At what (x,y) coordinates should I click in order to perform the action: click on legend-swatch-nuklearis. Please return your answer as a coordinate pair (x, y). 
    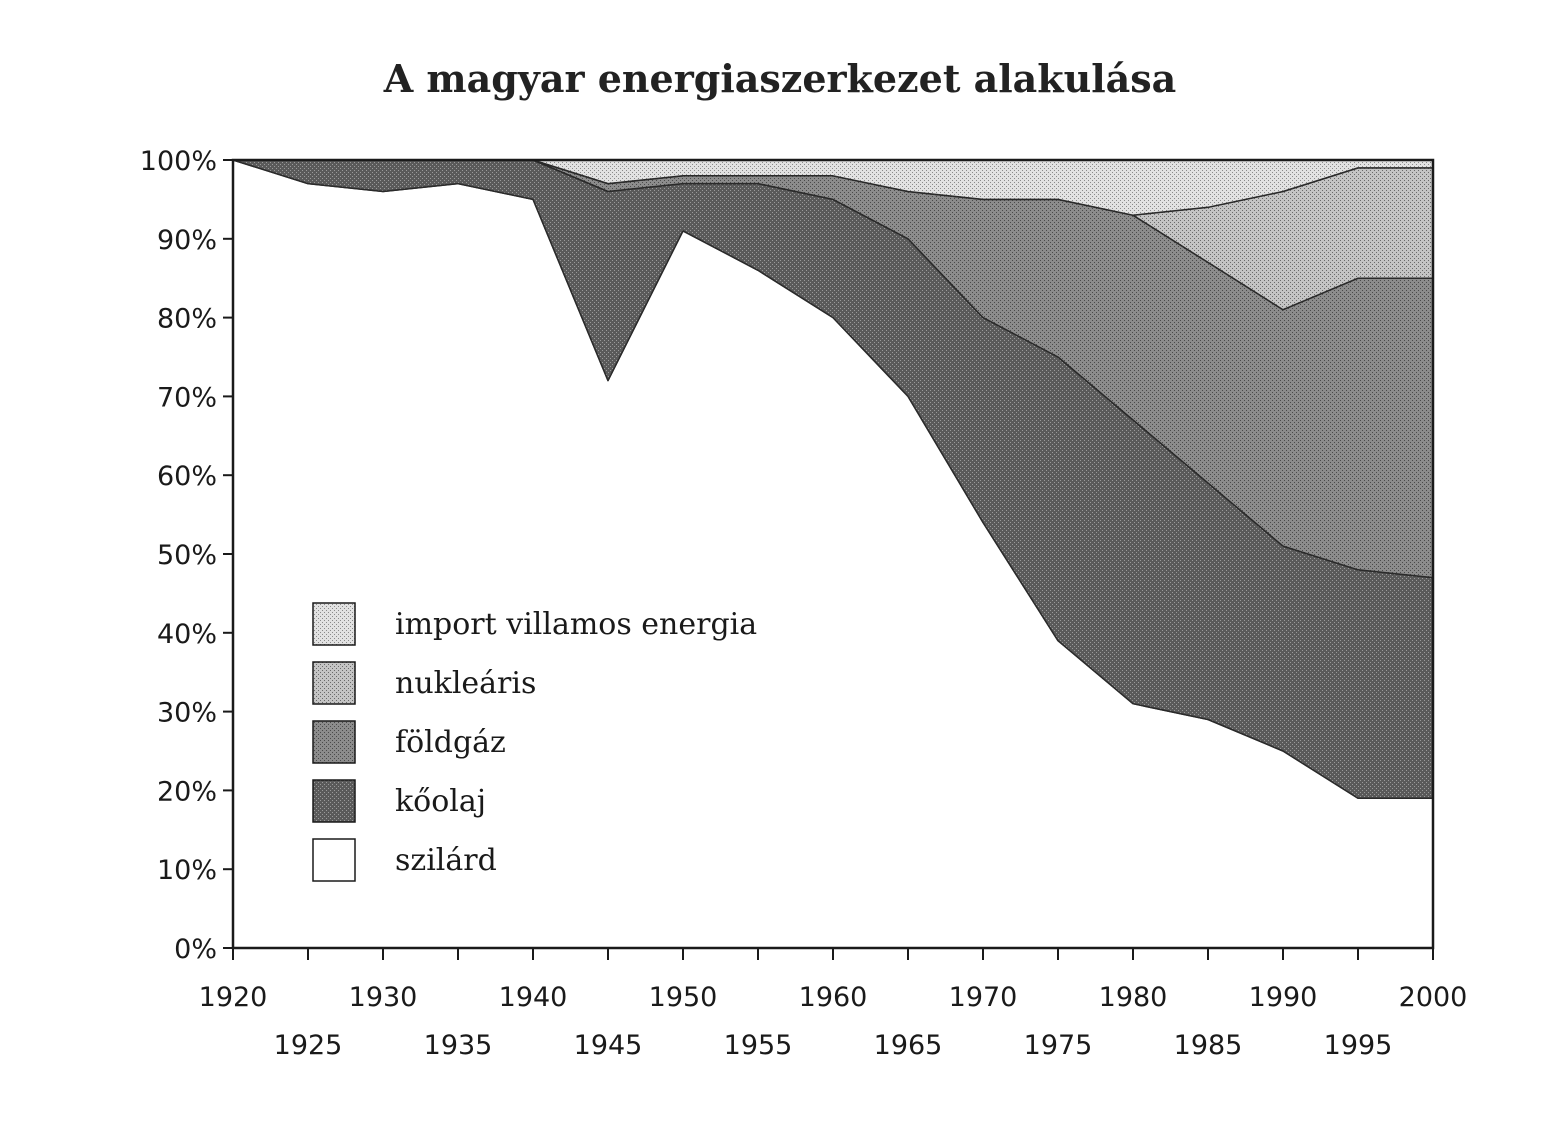
    Looking at the image, I should click on (334, 683).